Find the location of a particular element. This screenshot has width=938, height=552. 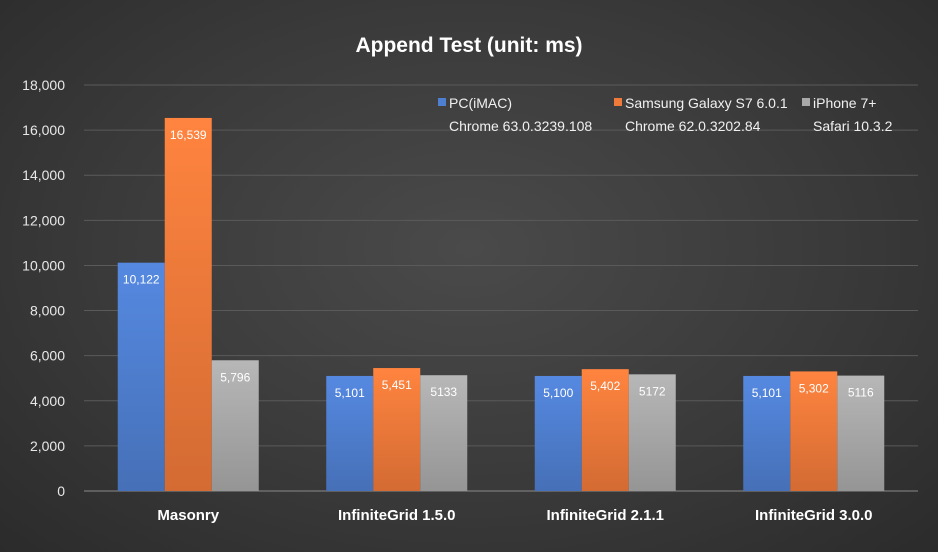

data-label: 5133 is located at coordinates (443, 392).